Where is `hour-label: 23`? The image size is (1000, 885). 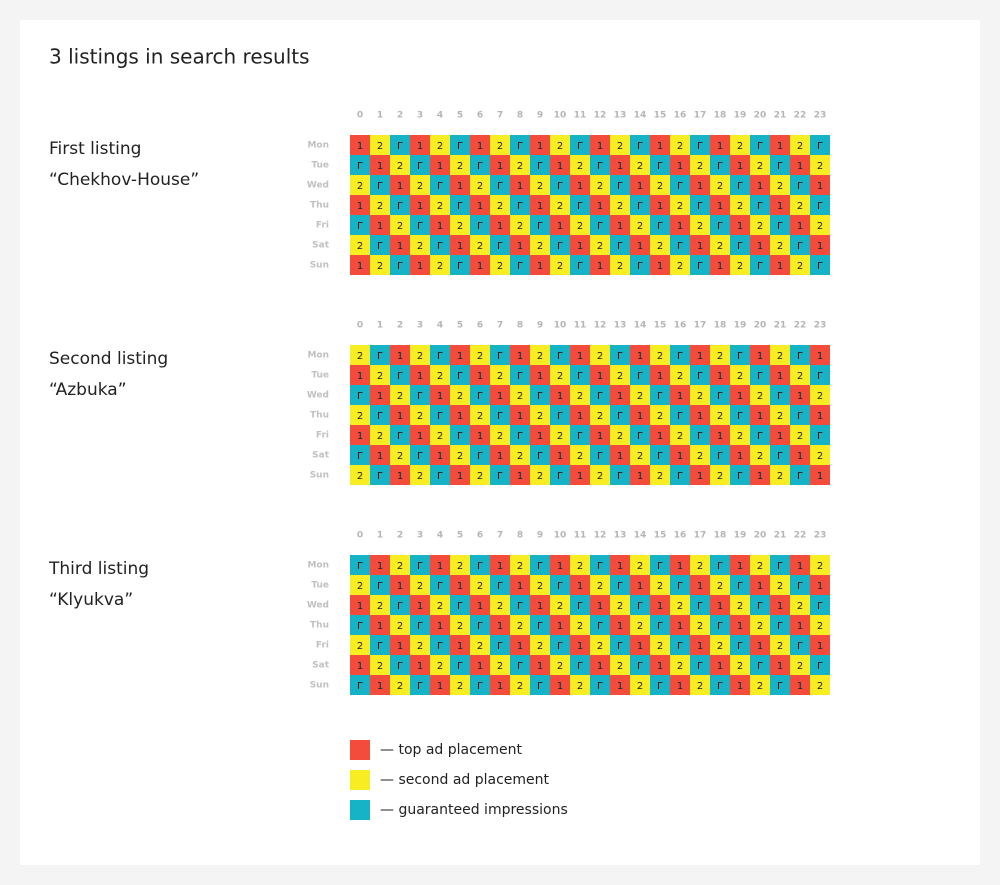
hour-label: 23 is located at coordinates (820, 536).